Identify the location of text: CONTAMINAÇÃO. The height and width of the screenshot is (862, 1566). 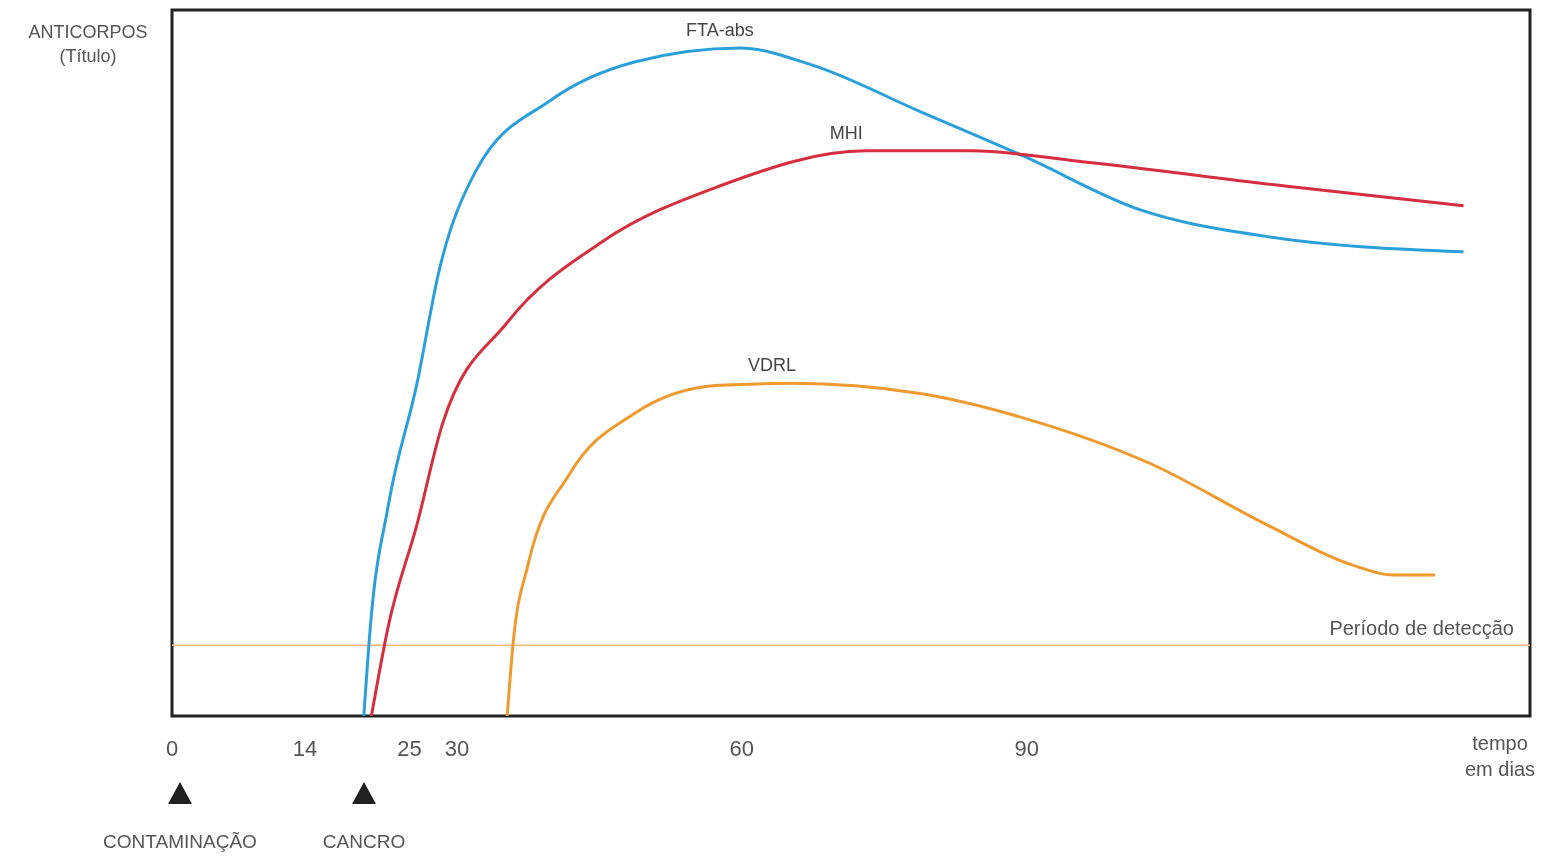
(180, 841).